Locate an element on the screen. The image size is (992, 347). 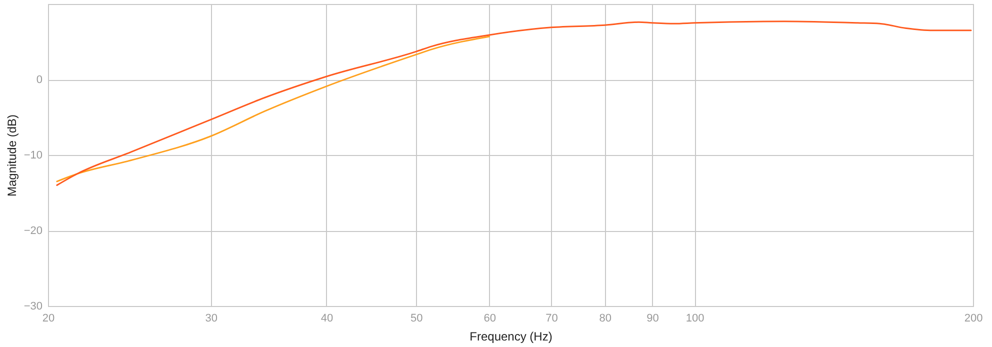
x-tick-label: 50 is located at coordinates (416, 318).